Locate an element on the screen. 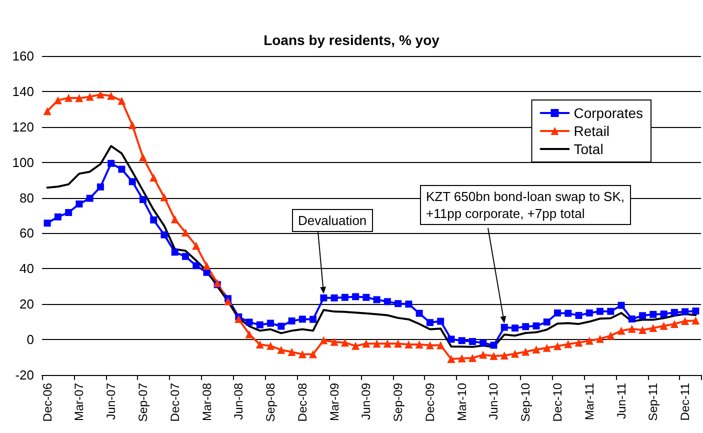  x-tick-label: Sep-09 is located at coordinates (398, 402).